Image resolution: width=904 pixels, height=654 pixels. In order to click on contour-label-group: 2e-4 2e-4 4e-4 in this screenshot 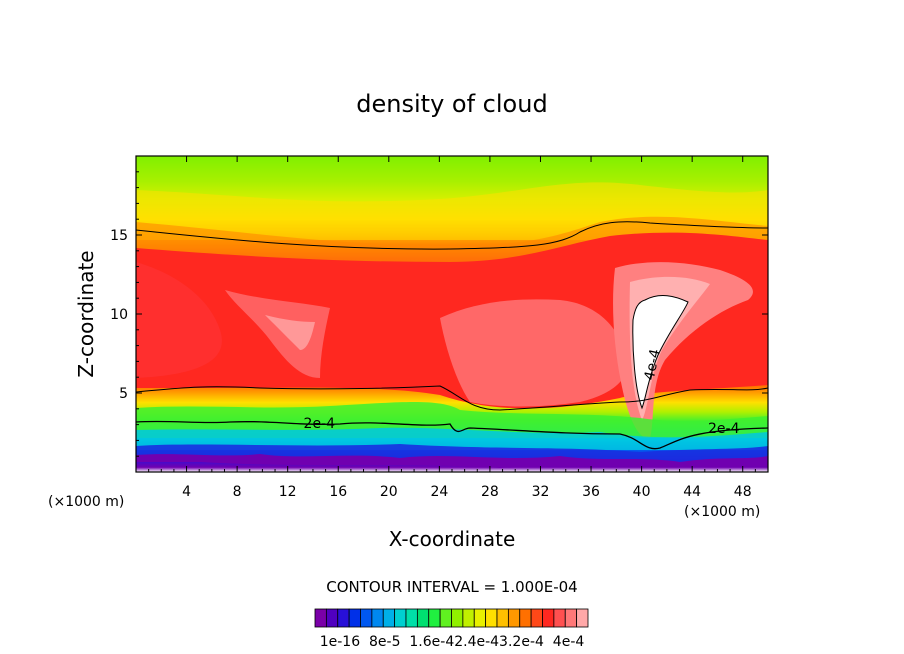, I will do `click(522, 392)`.